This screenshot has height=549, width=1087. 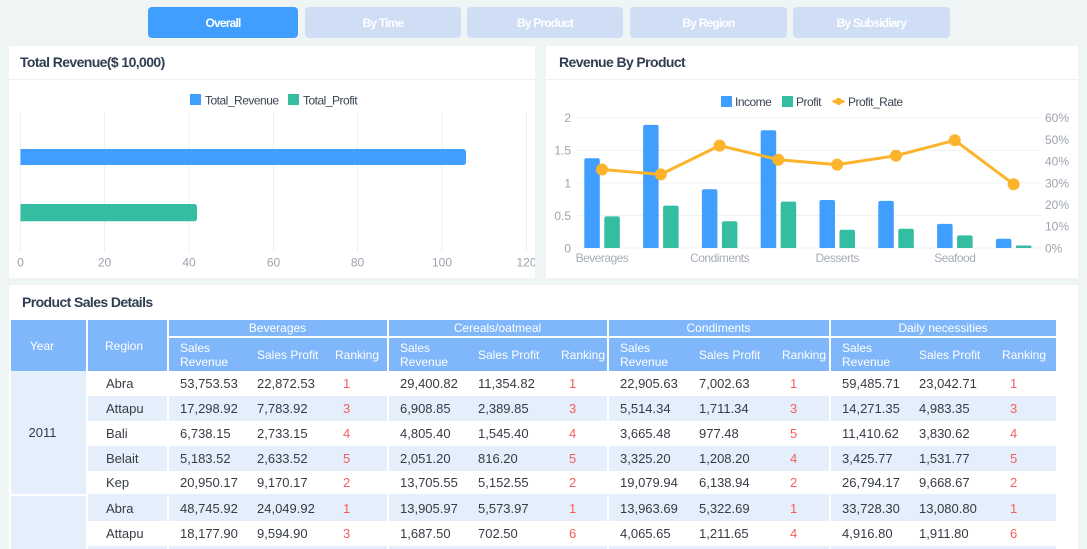 What do you see at coordinates (562, 216) in the screenshot?
I see `svg-text: 0.5` at bounding box center [562, 216].